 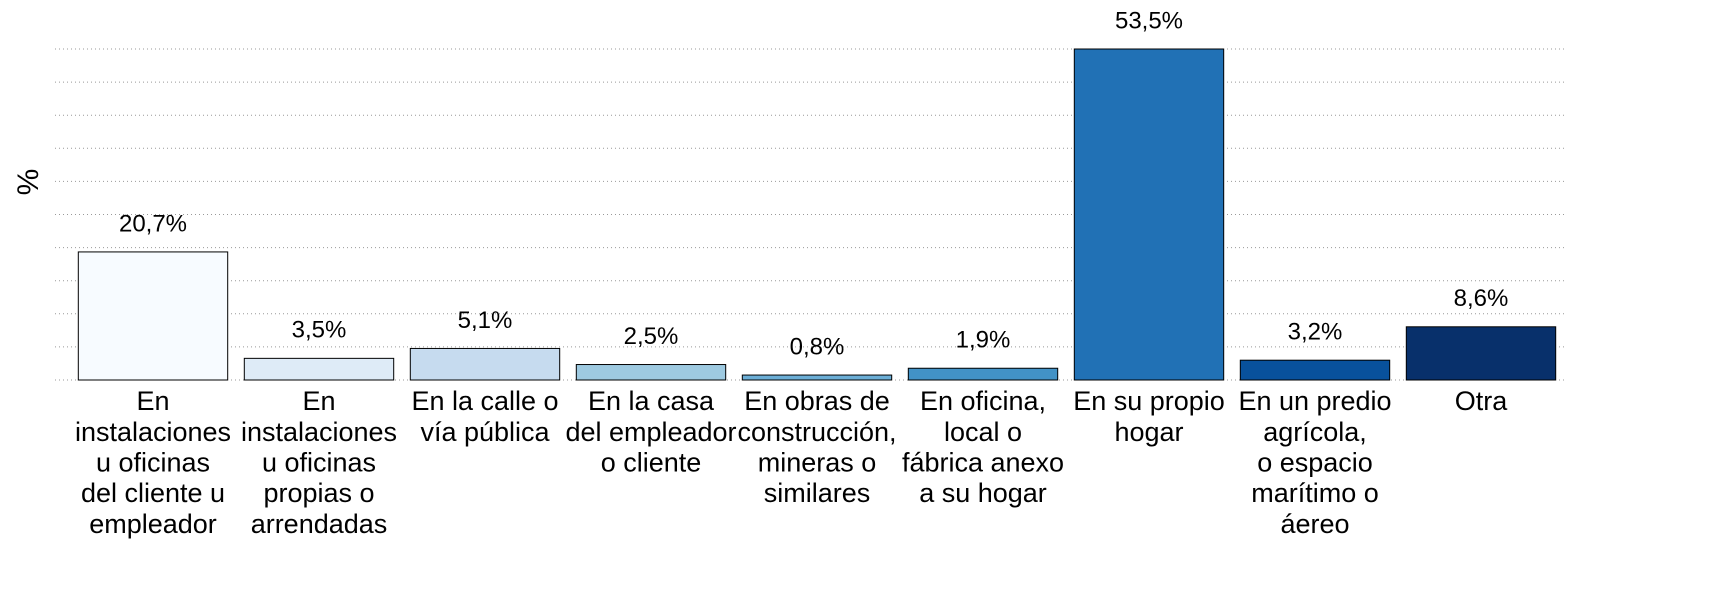 What do you see at coordinates (485, 320) in the screenshot?
I see `value-label: 5,1%` at bounding box center [485, 320].